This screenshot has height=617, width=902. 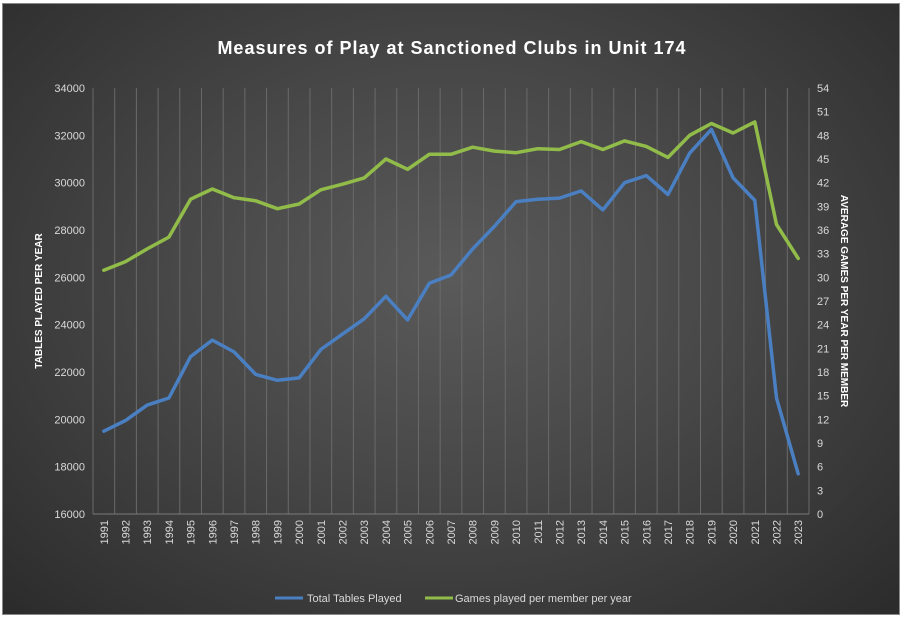 I want to click on x-tick-label: 2011, so click(x=539, y=532).